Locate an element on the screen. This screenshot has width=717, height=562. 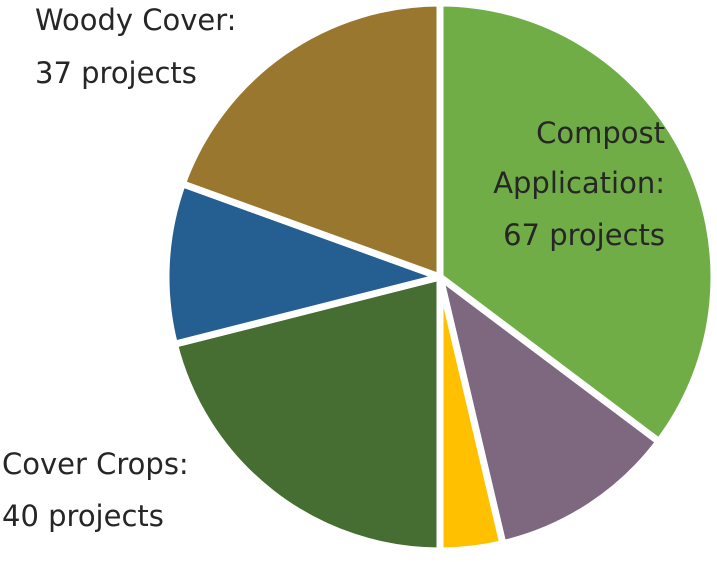
slice-label: Woody Cover: is located at coordinates (135, 20).